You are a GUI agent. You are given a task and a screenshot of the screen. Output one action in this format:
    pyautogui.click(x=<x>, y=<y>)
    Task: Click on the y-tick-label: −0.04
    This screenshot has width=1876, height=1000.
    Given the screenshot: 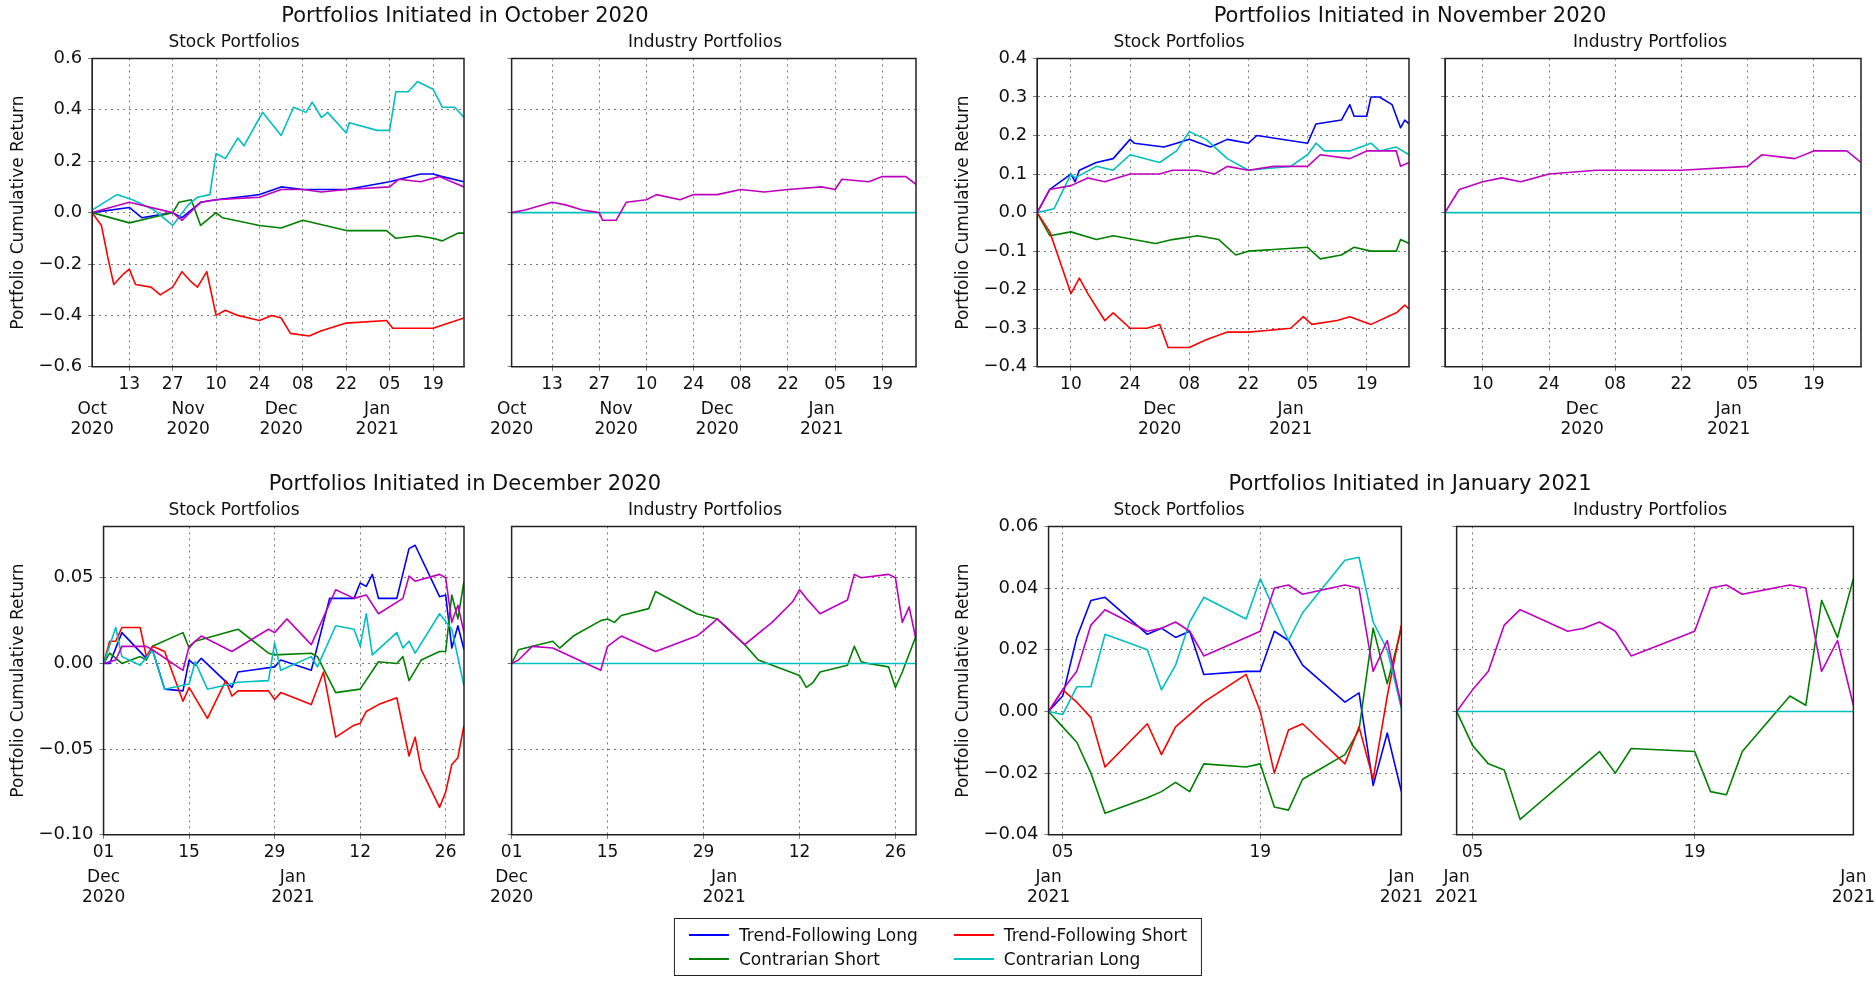 What is the action you would take?
    pyautogui.click(x=1011, y=833)
    